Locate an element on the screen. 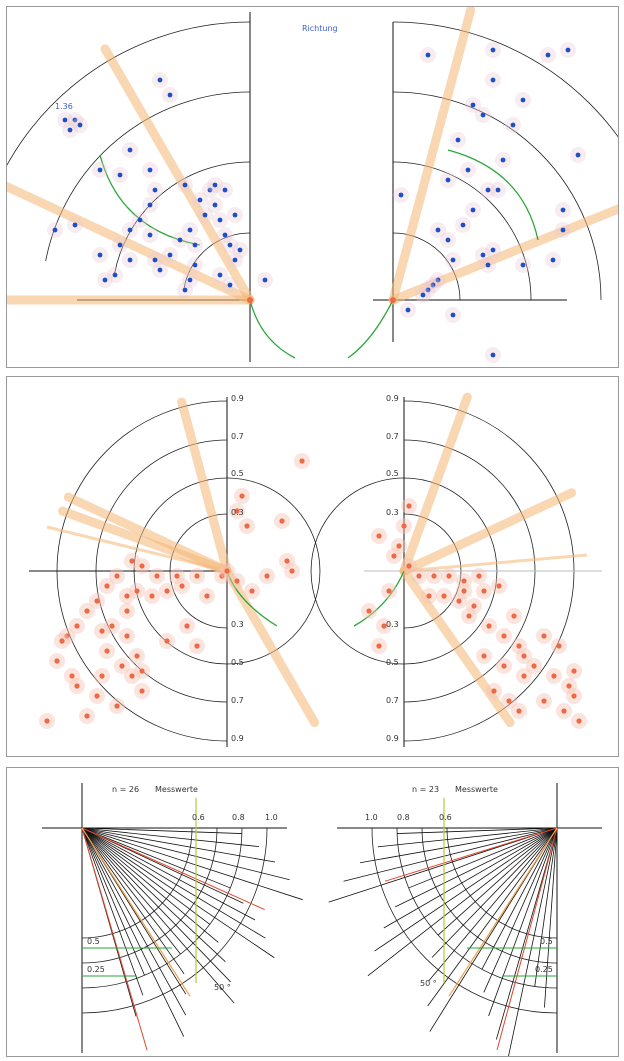  left-tick-label: 0.7 is located at coordinates (237, 436).